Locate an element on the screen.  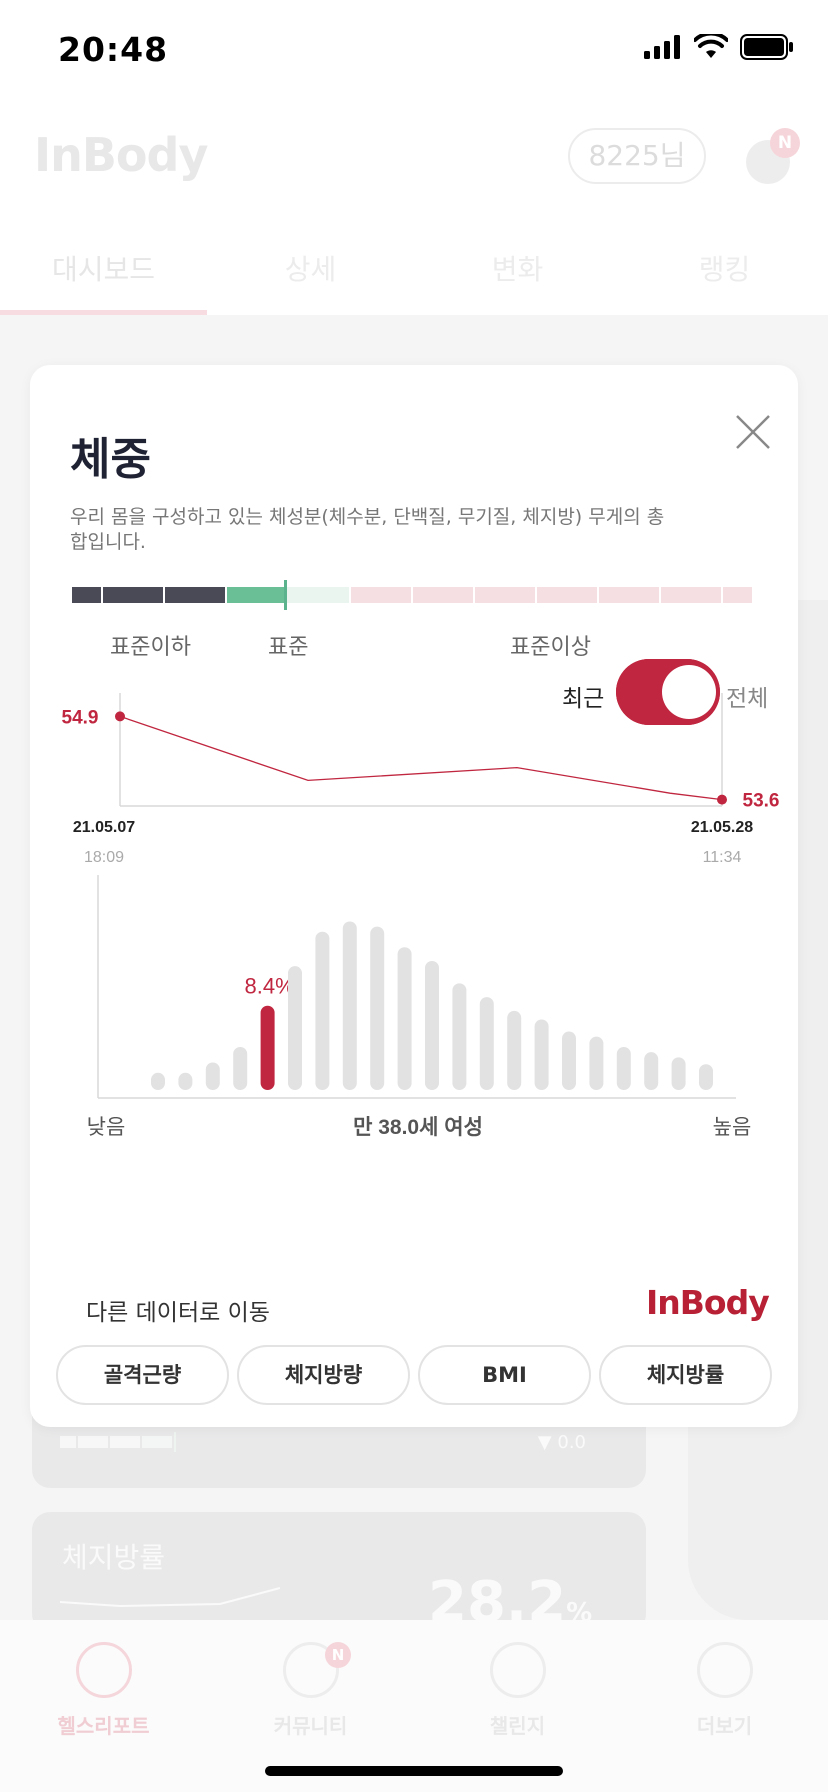
more-dots-icon is located at coordinates (724, 1670).